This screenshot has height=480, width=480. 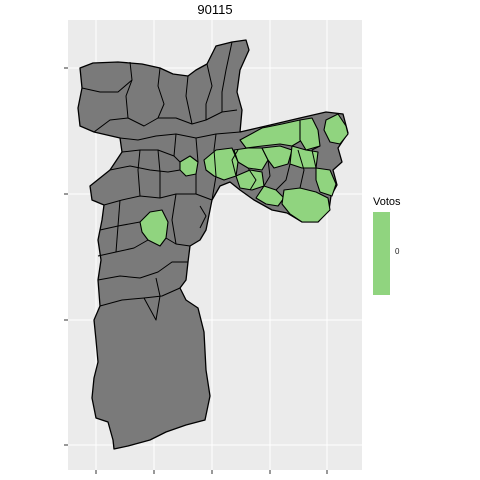 I want to click on district-east-j, so click(x=306, y=205).